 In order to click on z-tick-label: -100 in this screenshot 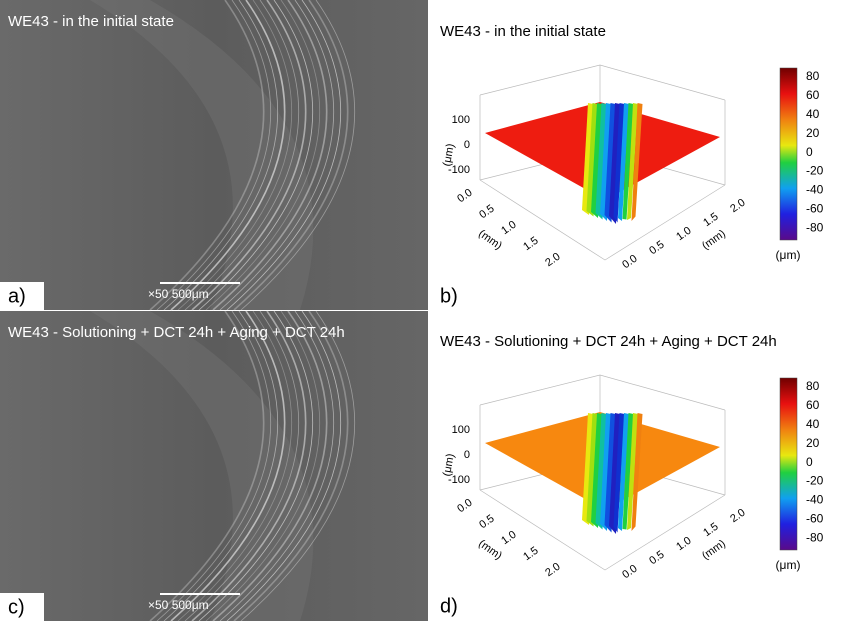, I will do `click(459, 170)`.